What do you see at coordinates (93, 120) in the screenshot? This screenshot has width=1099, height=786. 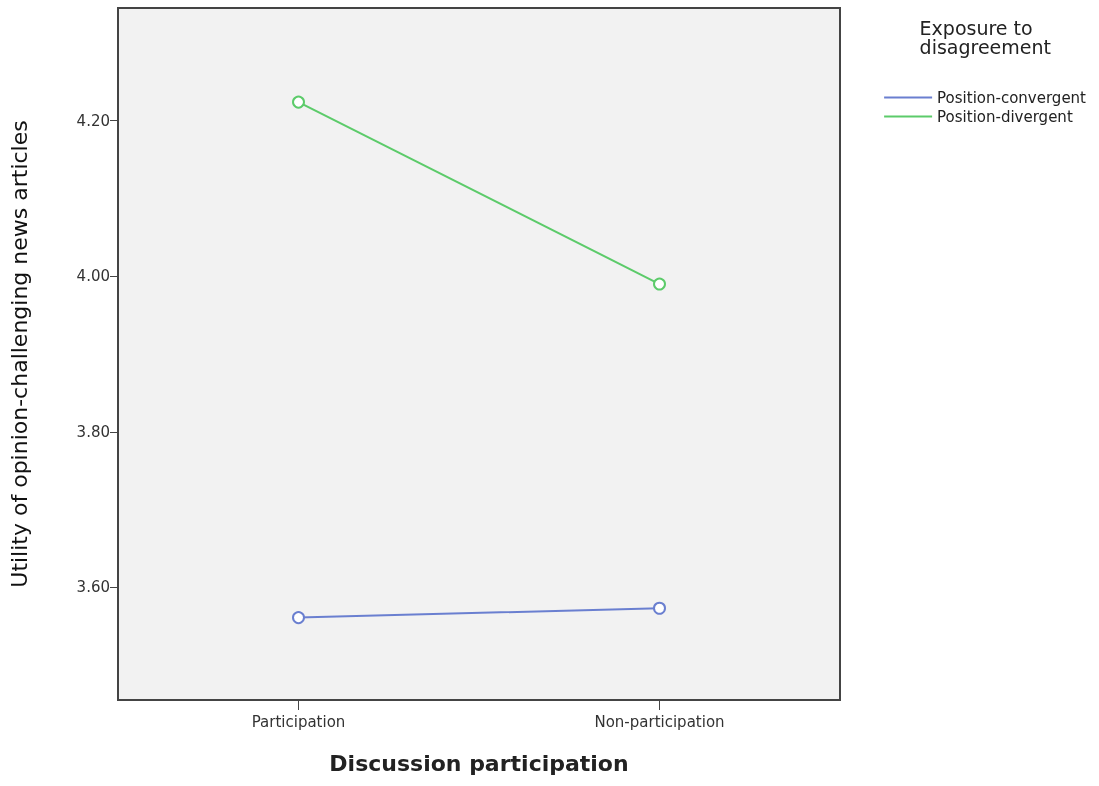 I see `y-tick-label: 4.20` at bounding box center [93, 120].